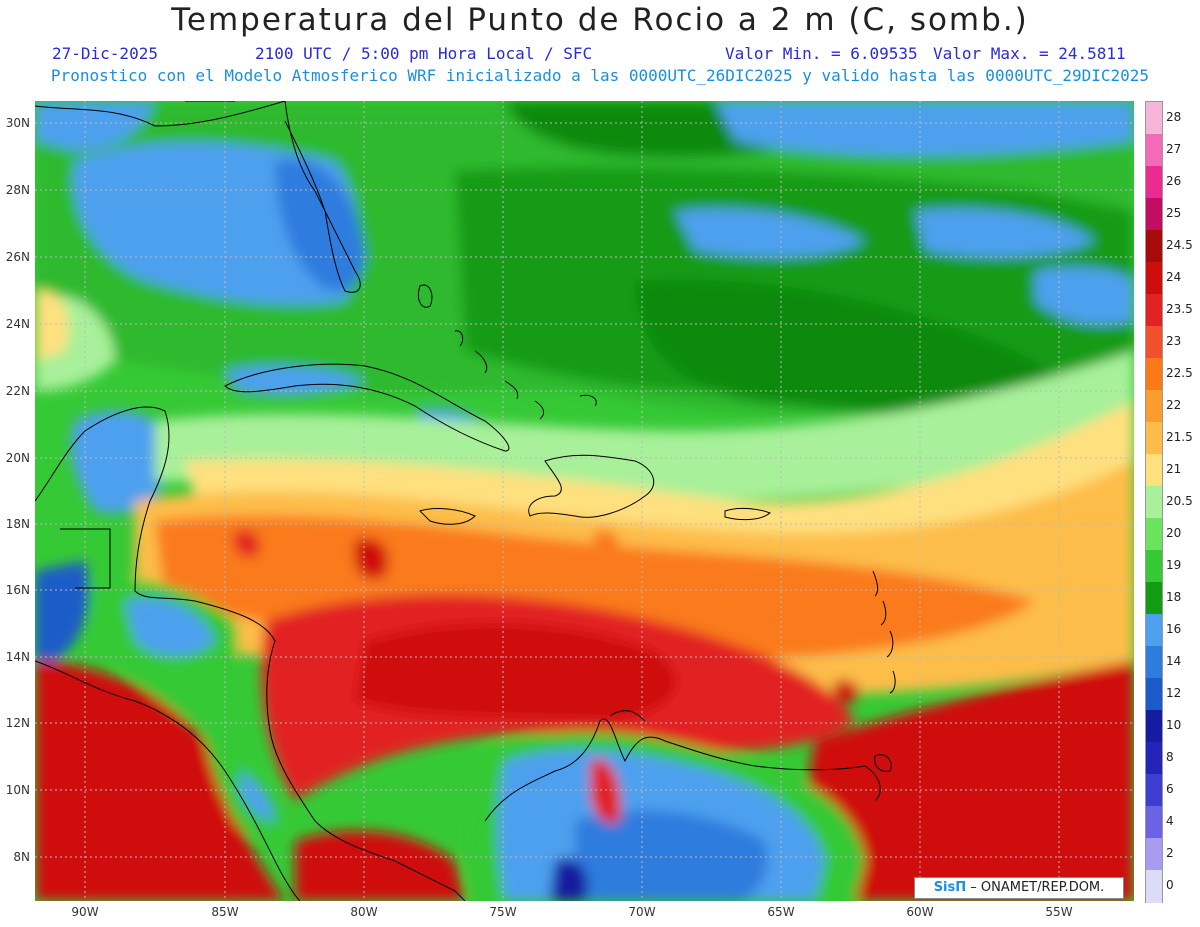 The image size is (1200, 927). What do you see at coordinates (1174, 277) in the screenshot?
I see `legend-label: 24` at bounding box center [1174, 277].